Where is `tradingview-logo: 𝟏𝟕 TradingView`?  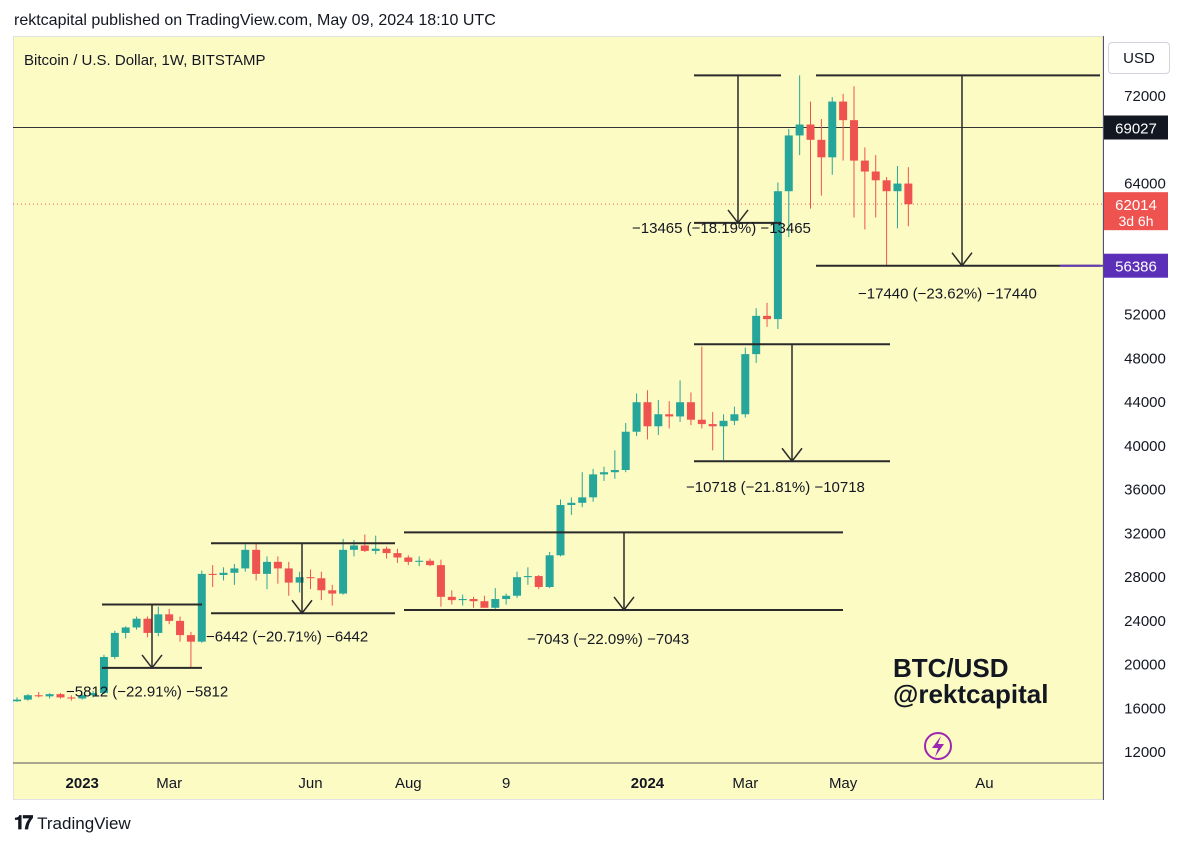 tradingview-logo: 𝟏𝟕 TradingView is located at coordinates (72, 824).